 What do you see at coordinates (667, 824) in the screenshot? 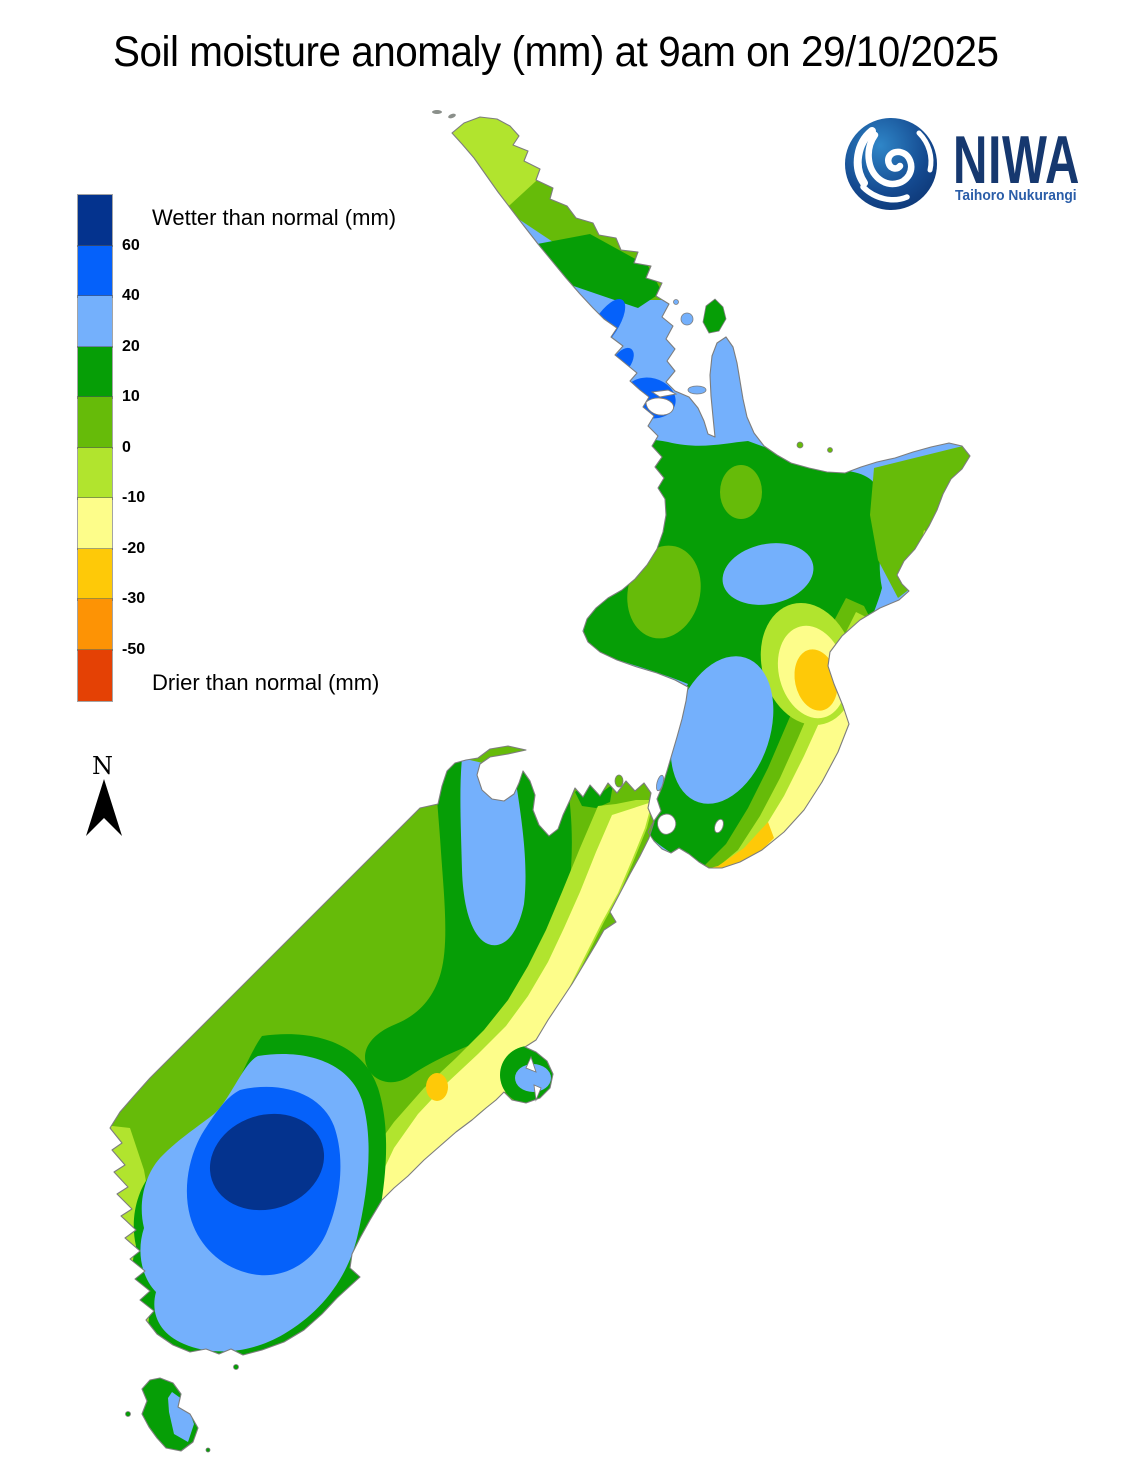
I see `wellington-harbour` at bounding box center [667, 824].